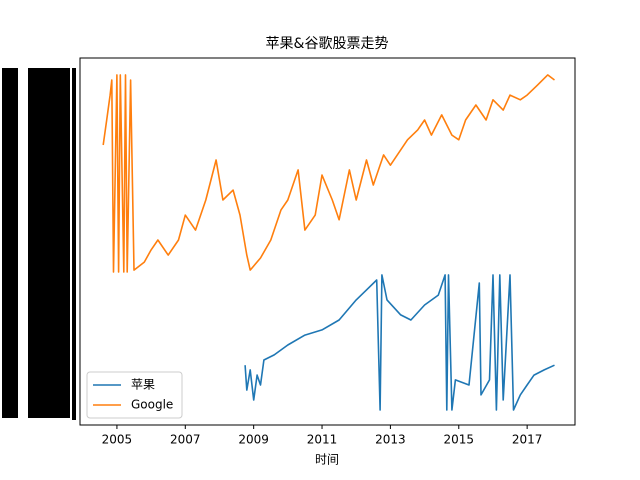 The image size is (640, 480). I want to click on legend-label: 苹果, so click(143, 385).